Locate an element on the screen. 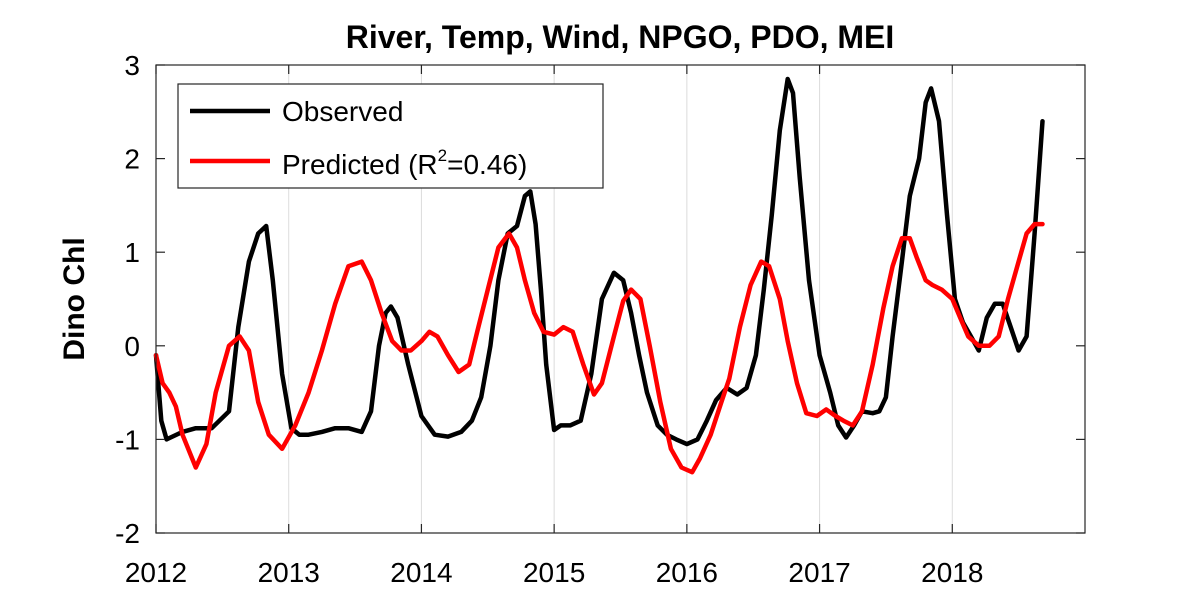 The height and width of the screenshot is (605, 1200). x-tick-label: 2014 is located at coordinates (421, 572).